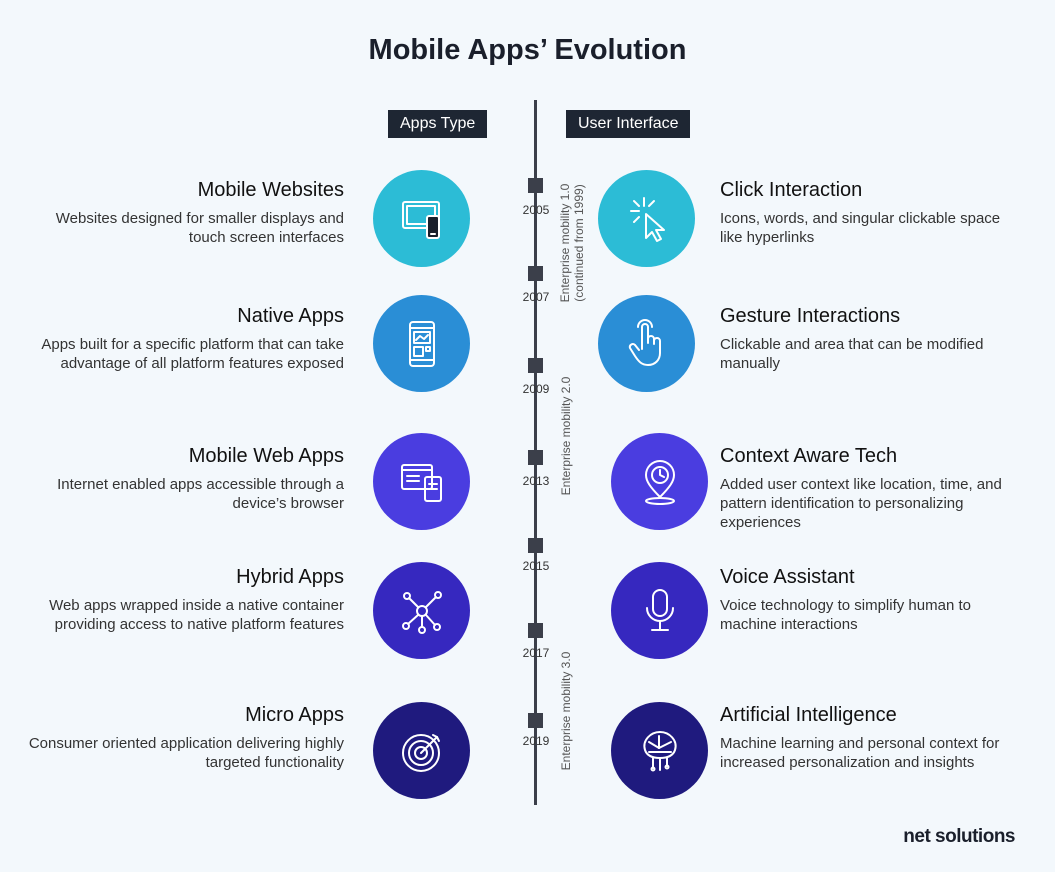 Image resolution: width=1055 pixels, height=872 pixels. What do you see at coordinates (579, 243) in the screenshot?
I see `era-note: (continued from 1999)` at bounding box center [579, 243].